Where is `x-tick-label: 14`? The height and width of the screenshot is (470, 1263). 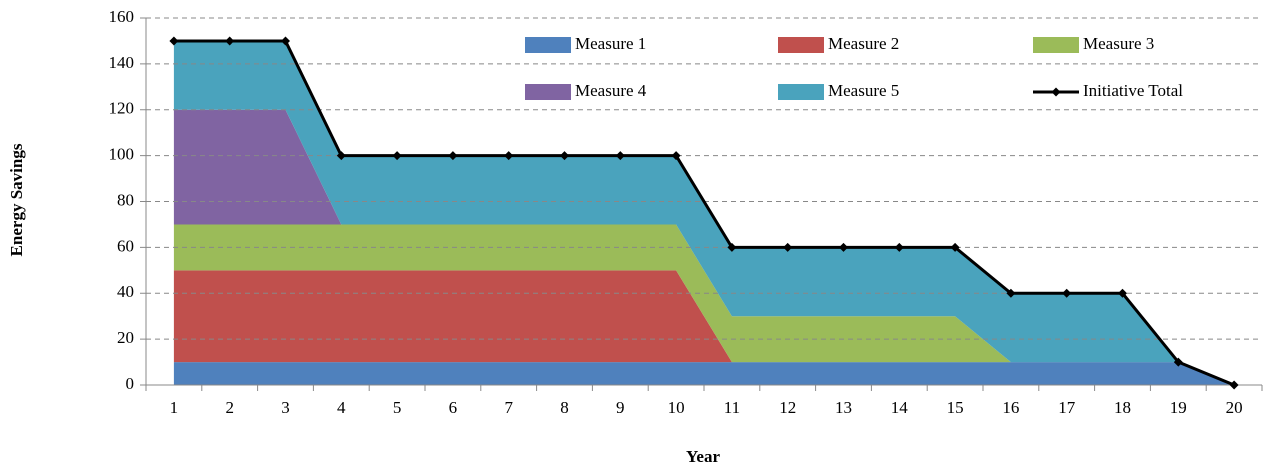
x-tick-label: 14 is located at coordinates (900, 407).